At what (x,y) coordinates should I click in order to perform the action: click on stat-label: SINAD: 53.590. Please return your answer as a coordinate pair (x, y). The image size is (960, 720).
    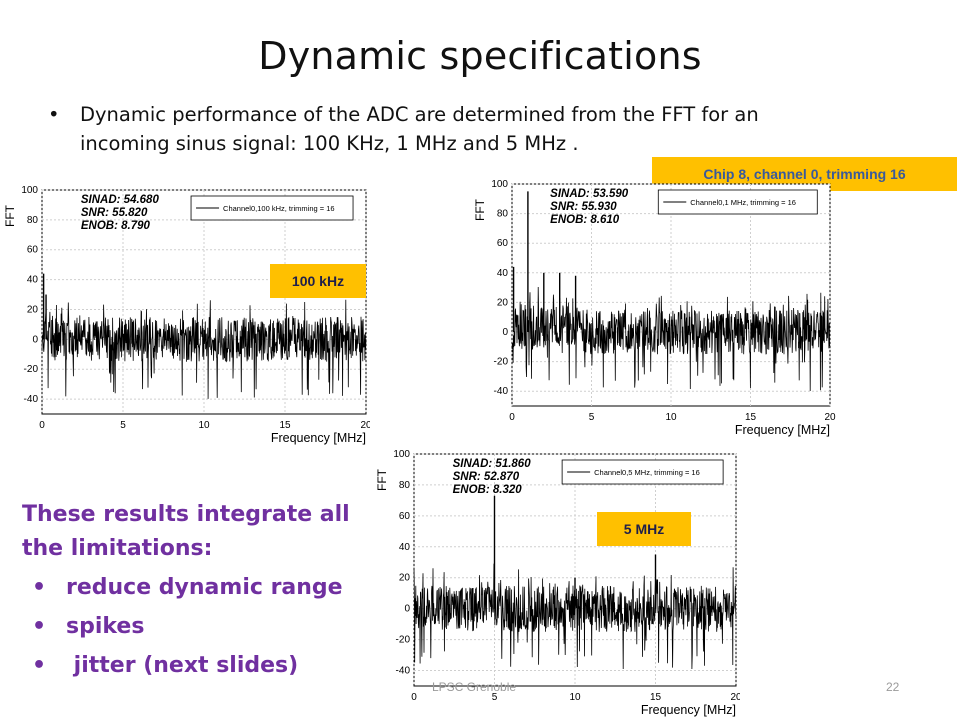
    Looking at the image, I should click on (589, 194).